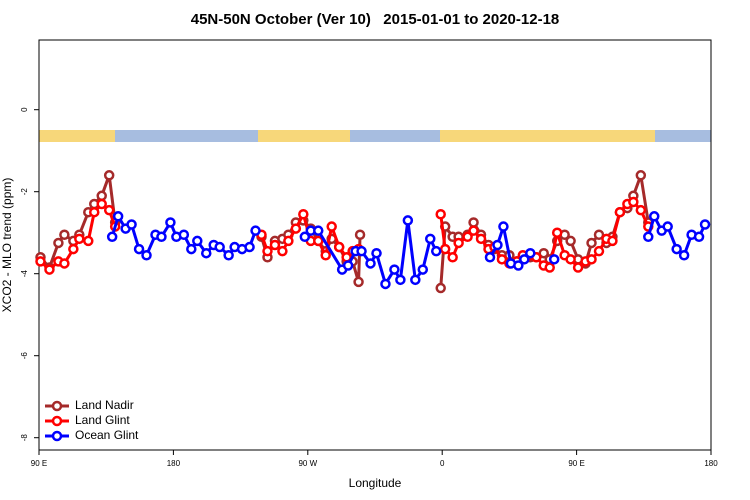  What do you see at coordinates (24, 356) in the screenshot?
I see `y-tick-label: -6` at bounding box center [24, 356].